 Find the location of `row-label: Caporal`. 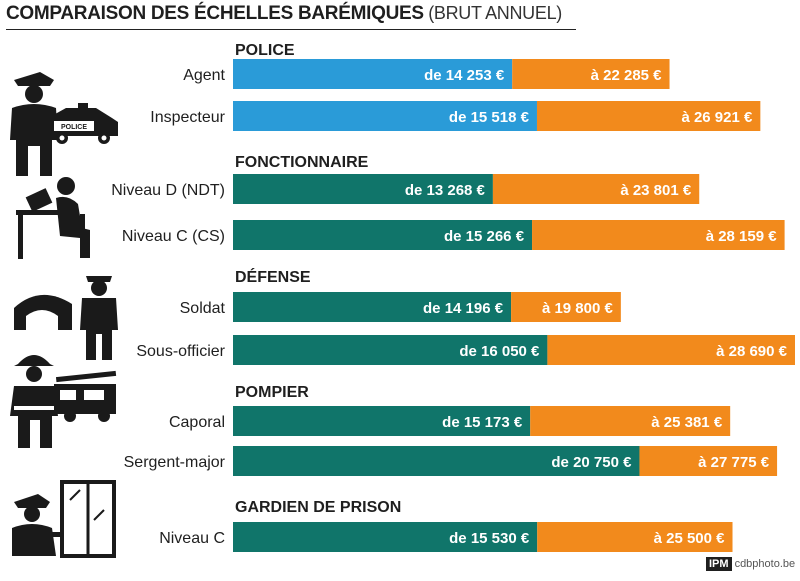

row-label: Caporal is located at coordinates (197, 422).